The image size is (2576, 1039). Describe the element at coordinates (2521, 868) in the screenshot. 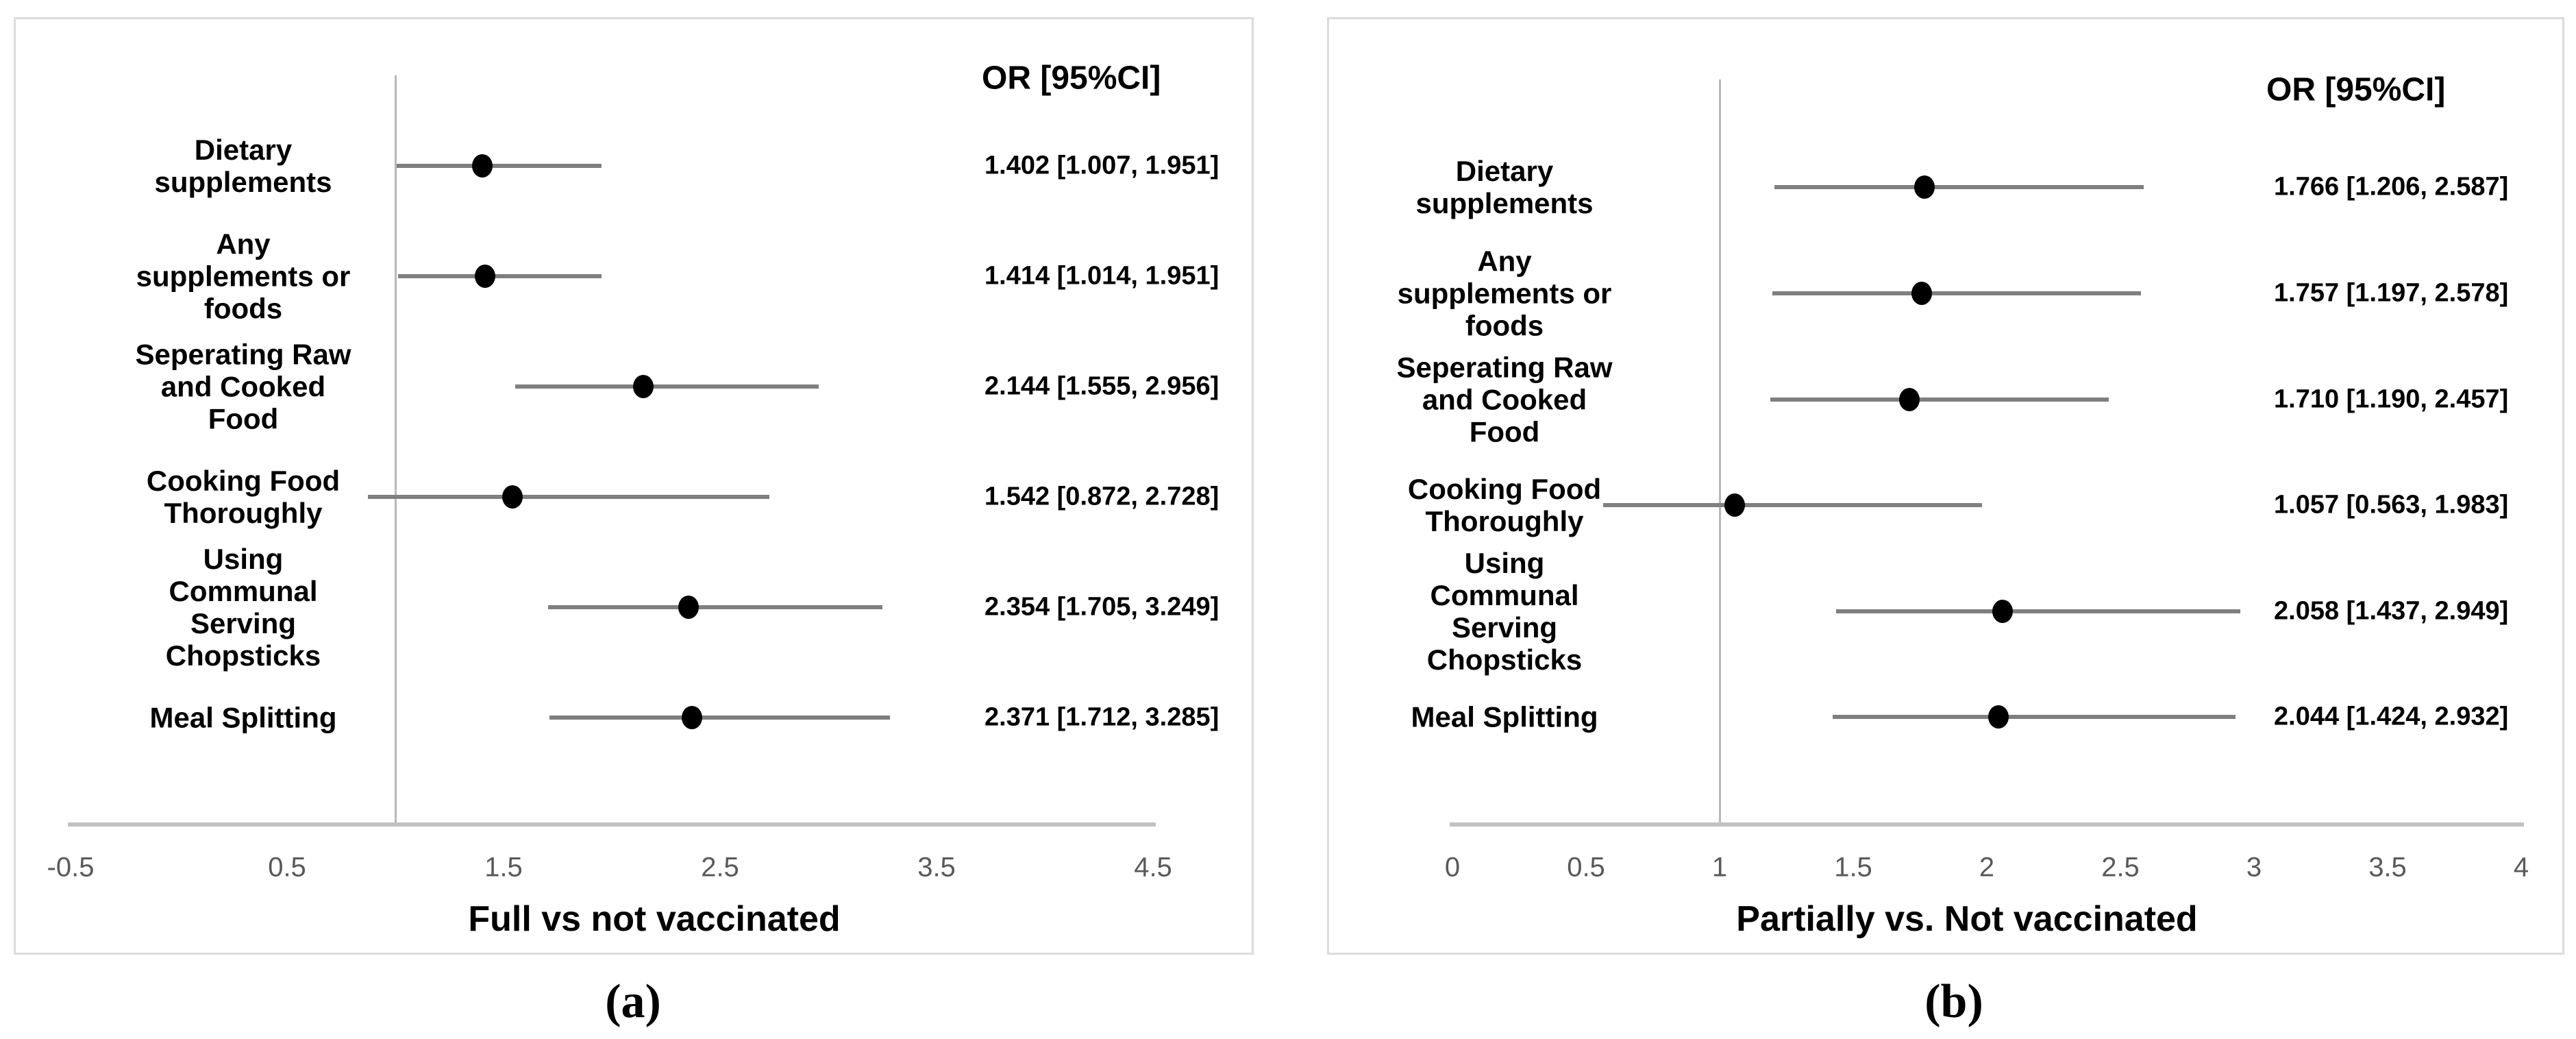

I see `x-axis-tick-label: 4` at that location.